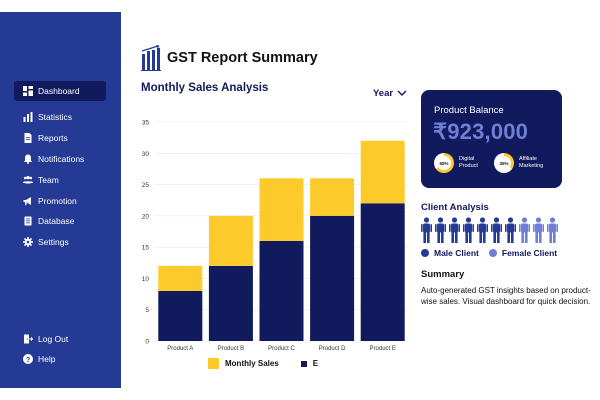 Image resolution: width=600 pixels, height=400 pixels. I want to click on reports-icon, so click(28, 138).